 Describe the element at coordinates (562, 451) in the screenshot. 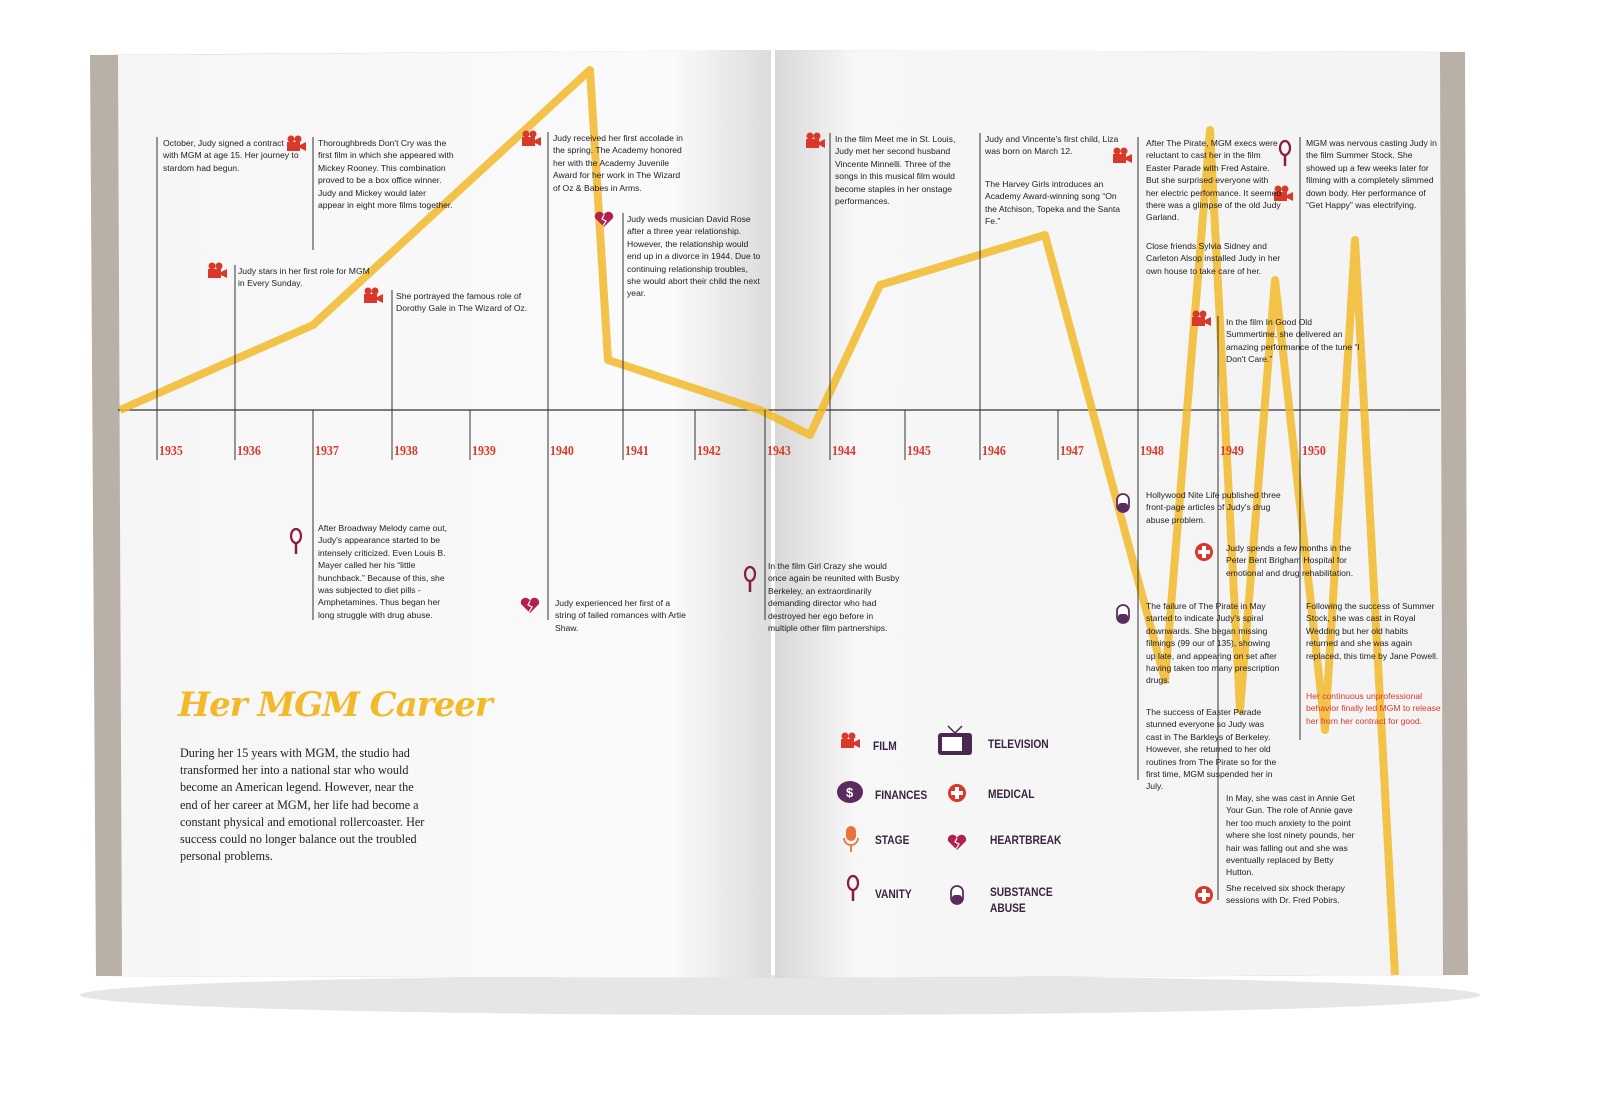

I see `year-label: 1940` at that location.